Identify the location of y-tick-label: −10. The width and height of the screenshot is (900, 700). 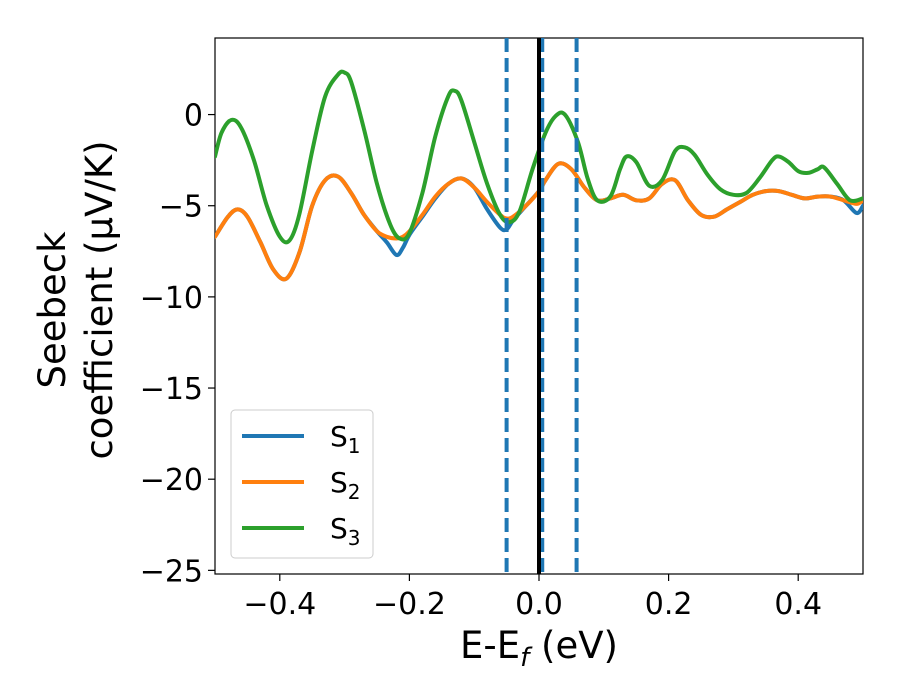
(171, 298).